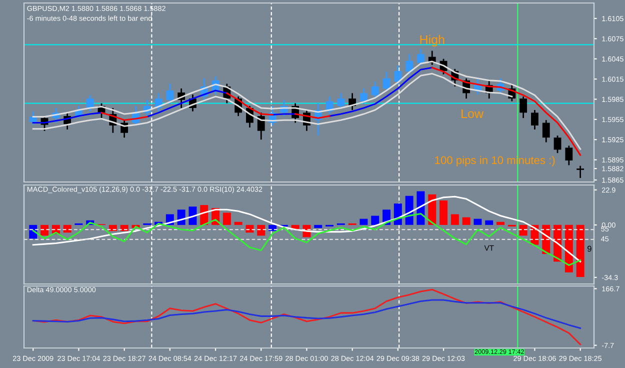  Describe the element at coordinates (590, 249) in the screenshot. I see `annotation: 9` at that location.